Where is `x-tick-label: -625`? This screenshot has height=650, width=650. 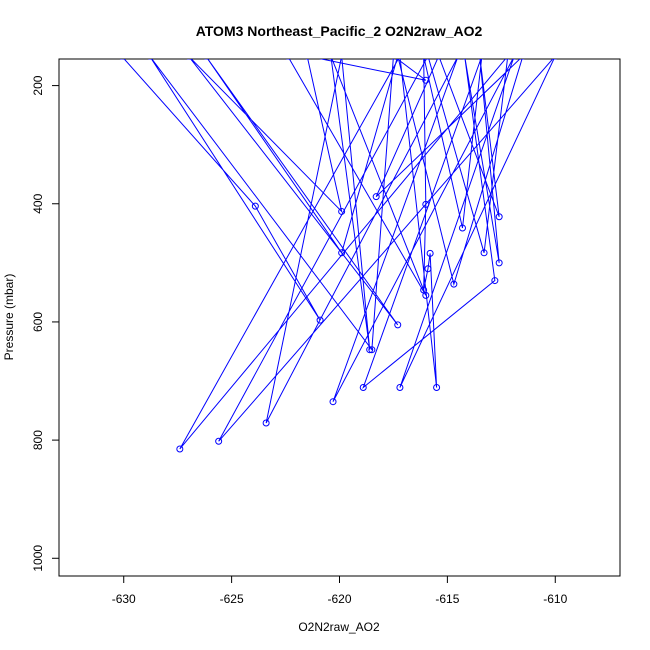
x-tick-label: -625 is located at coordinates (232, 599).